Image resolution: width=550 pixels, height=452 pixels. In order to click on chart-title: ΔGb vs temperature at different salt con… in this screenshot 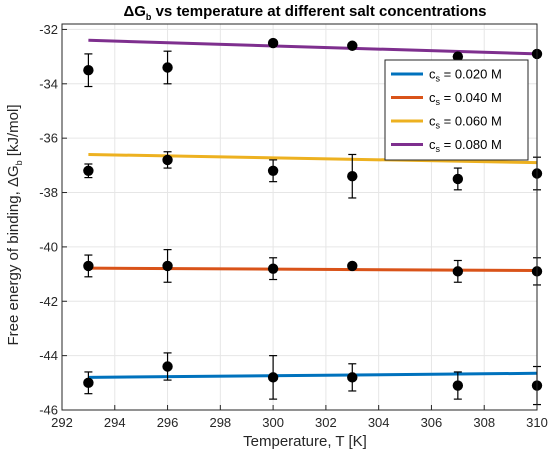, I will do `click(304, 12)`.